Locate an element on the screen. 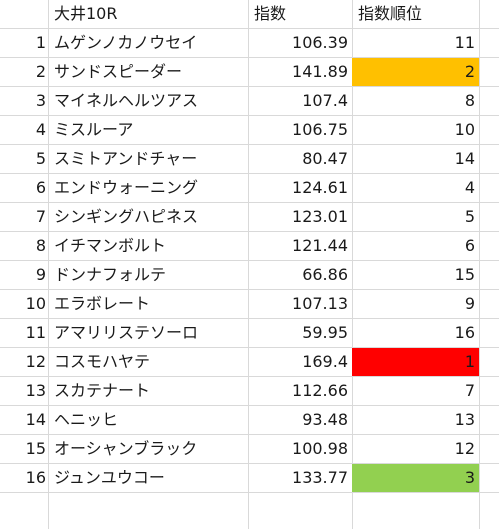  row-number-cell: 14 is located at coordinates (35, 419).